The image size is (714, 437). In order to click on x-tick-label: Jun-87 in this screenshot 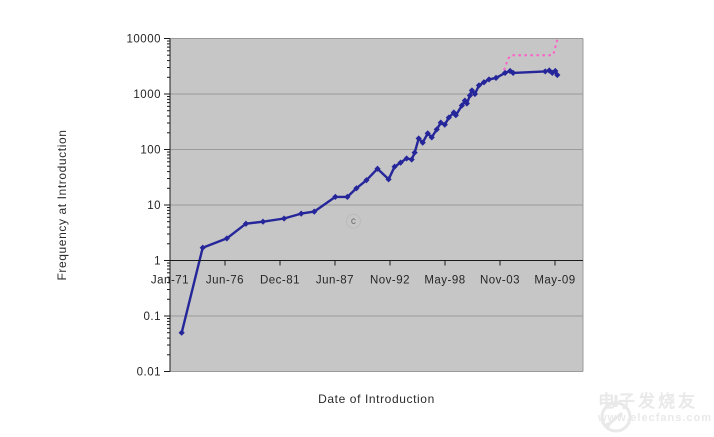, I will do `click(335, 281)`.